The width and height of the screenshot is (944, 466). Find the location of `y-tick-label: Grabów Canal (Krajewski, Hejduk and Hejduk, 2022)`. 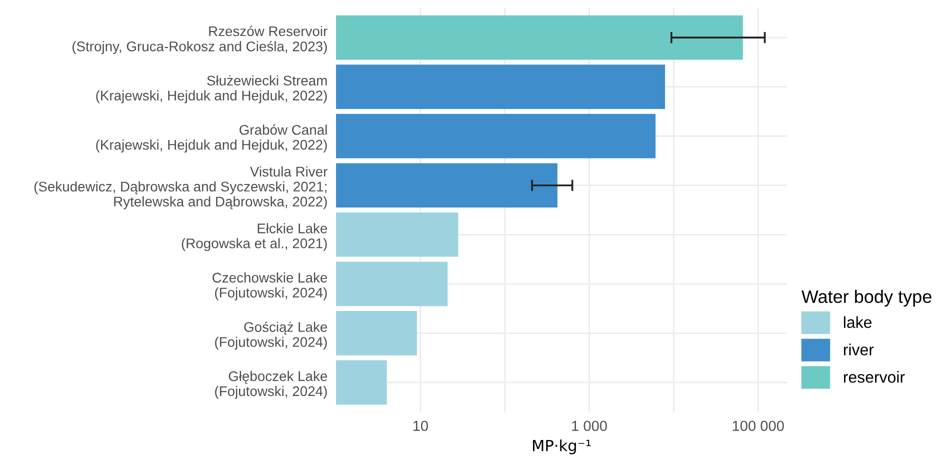

y-tick-label: Grabów Canal (Krajewski, Hejduk and Hejduk, 2022) is located at coordinates (211, 138).